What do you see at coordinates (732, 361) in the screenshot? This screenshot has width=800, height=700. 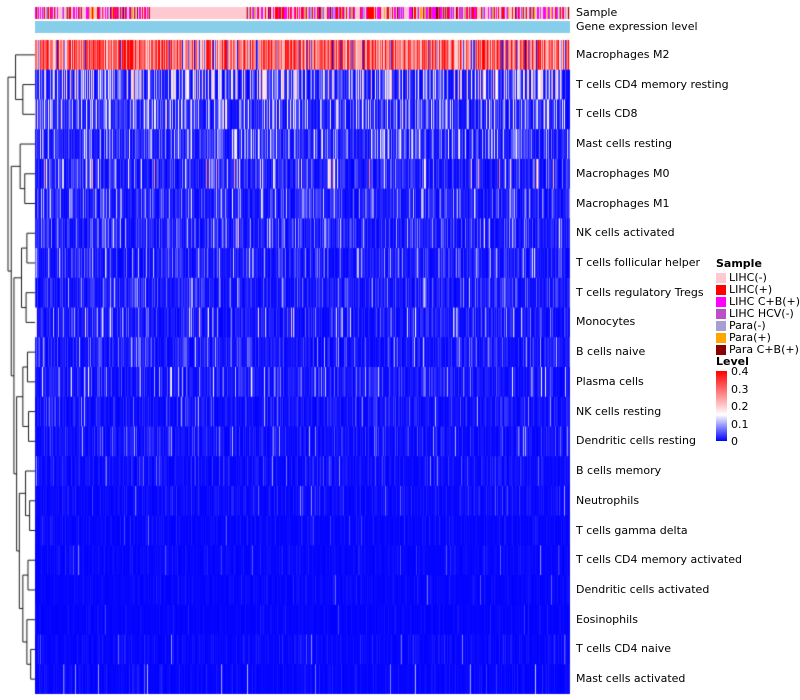 I see `legend-level-title: Level` at bounding box center [732, 361].